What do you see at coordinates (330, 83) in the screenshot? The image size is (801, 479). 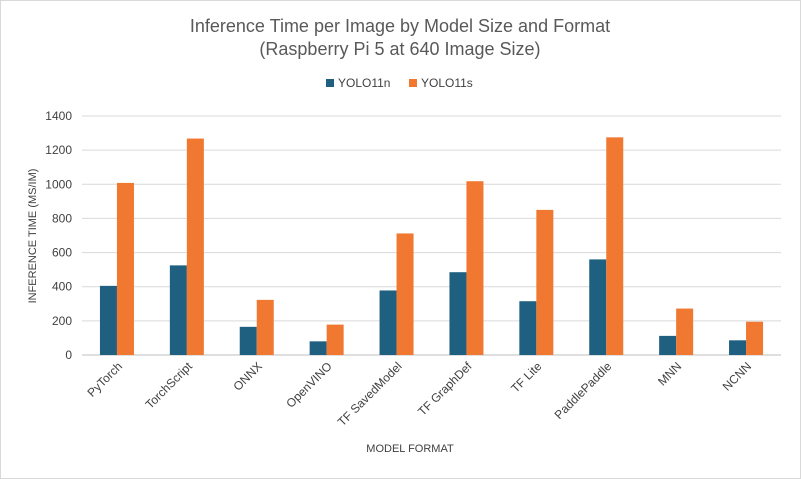 I see `legend-swatch-yolo11n` at bounding box center [330, 83].